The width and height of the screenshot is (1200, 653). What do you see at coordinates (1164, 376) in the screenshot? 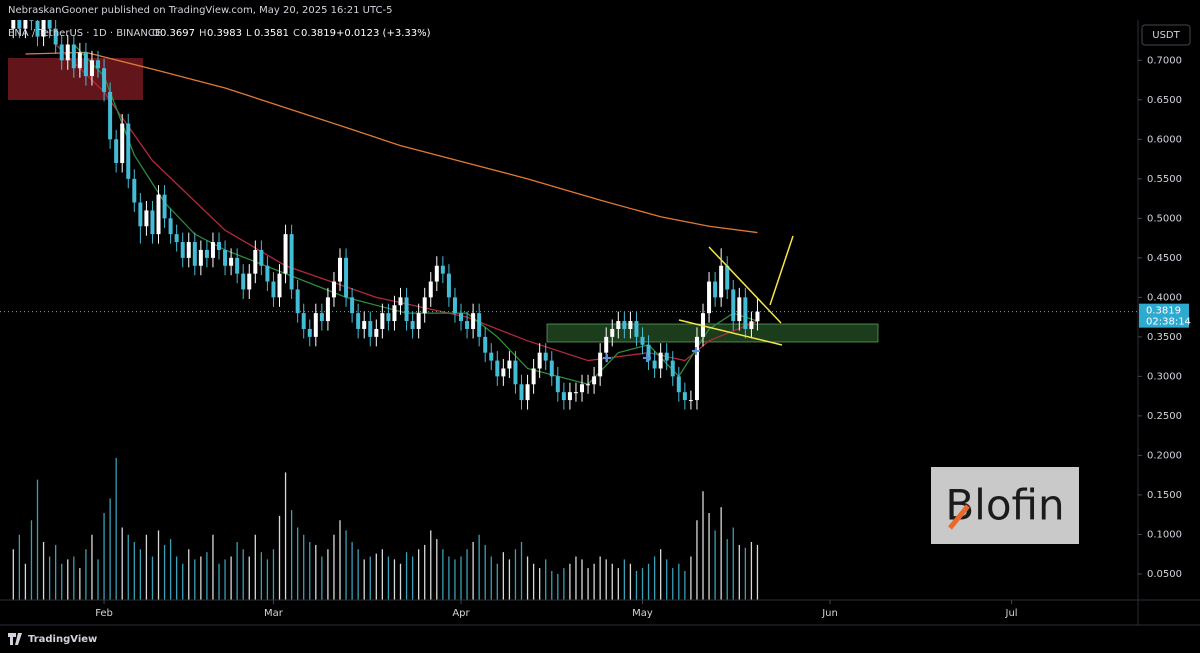
I see `y-tick-label: 0.3000` at bounding box center [1164, 376].